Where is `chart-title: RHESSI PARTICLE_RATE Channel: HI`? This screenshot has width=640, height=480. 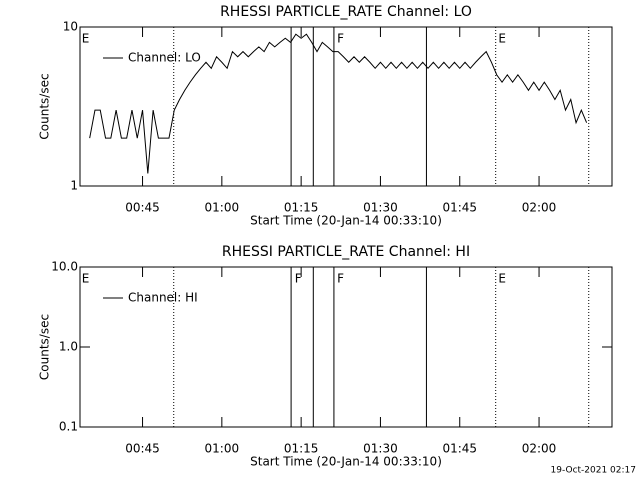
chart-title: RHESSI PARTICLE_RATE Channel: HI is located at coordinates (346, 252).